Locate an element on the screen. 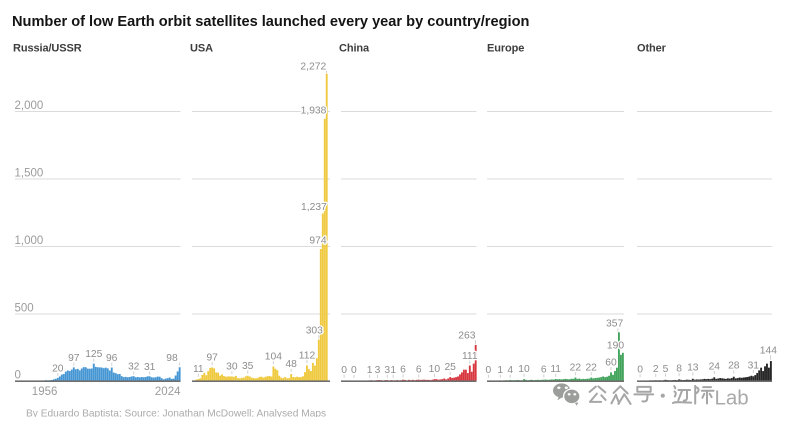  svg-text: 24 is located at coordinates (715, 366).